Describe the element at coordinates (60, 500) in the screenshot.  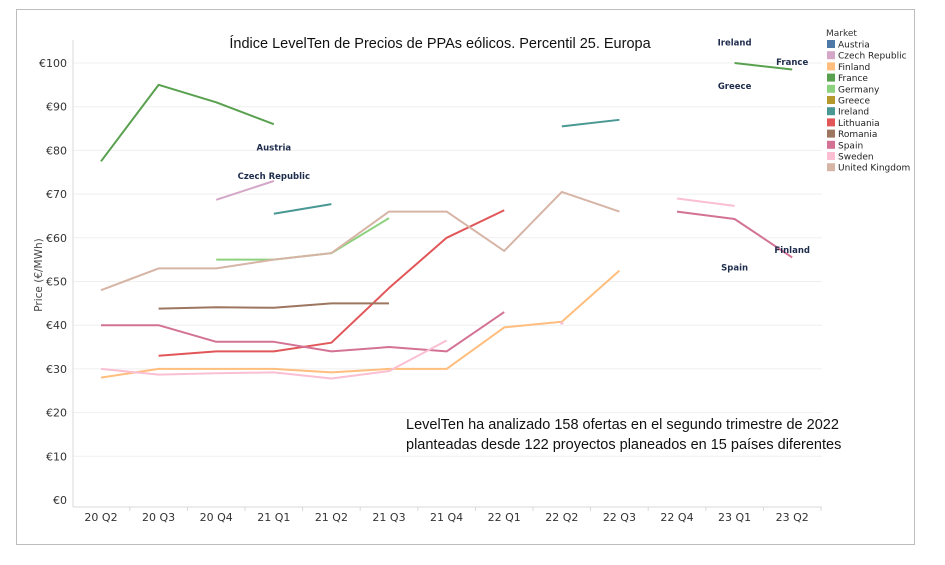
I see `y-tick-label: €0` at that location.